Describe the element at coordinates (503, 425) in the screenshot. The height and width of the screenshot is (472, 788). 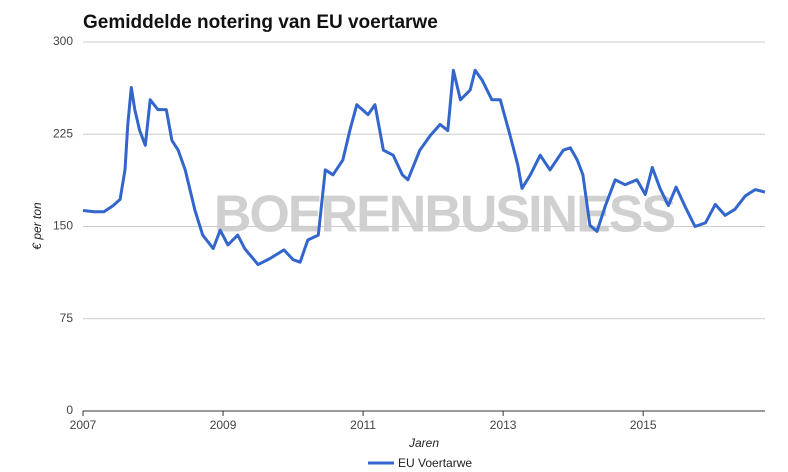
I see `x-tick-label: 2013` at that location.